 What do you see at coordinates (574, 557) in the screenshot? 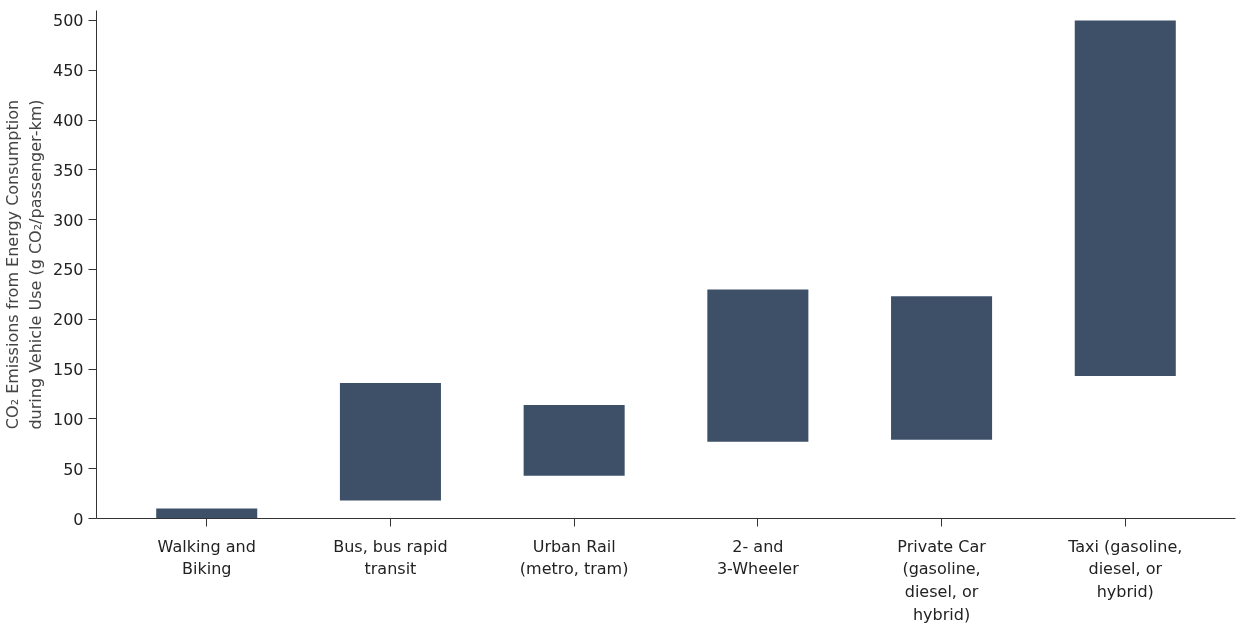
I see `x-tick-label: Urban Rail (metro, tram)` at bounding box center [574, 557].